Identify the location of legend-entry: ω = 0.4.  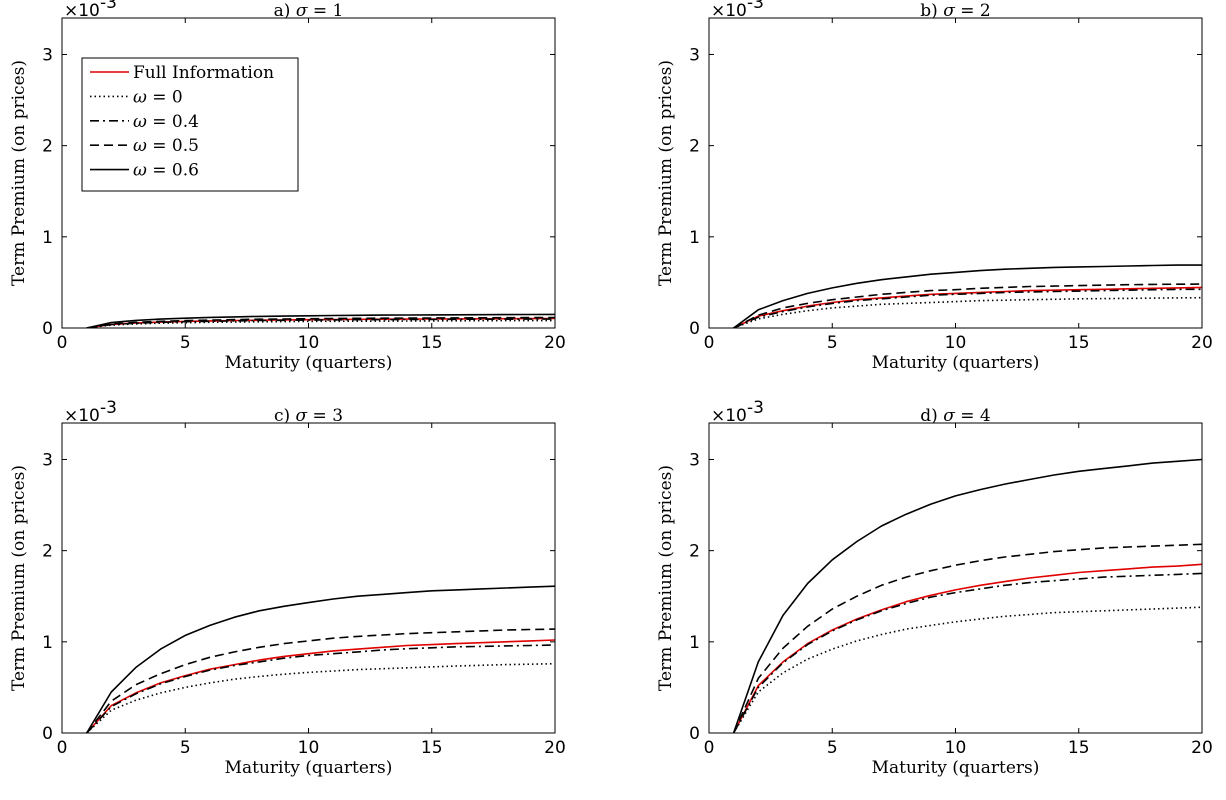
(166, 122).